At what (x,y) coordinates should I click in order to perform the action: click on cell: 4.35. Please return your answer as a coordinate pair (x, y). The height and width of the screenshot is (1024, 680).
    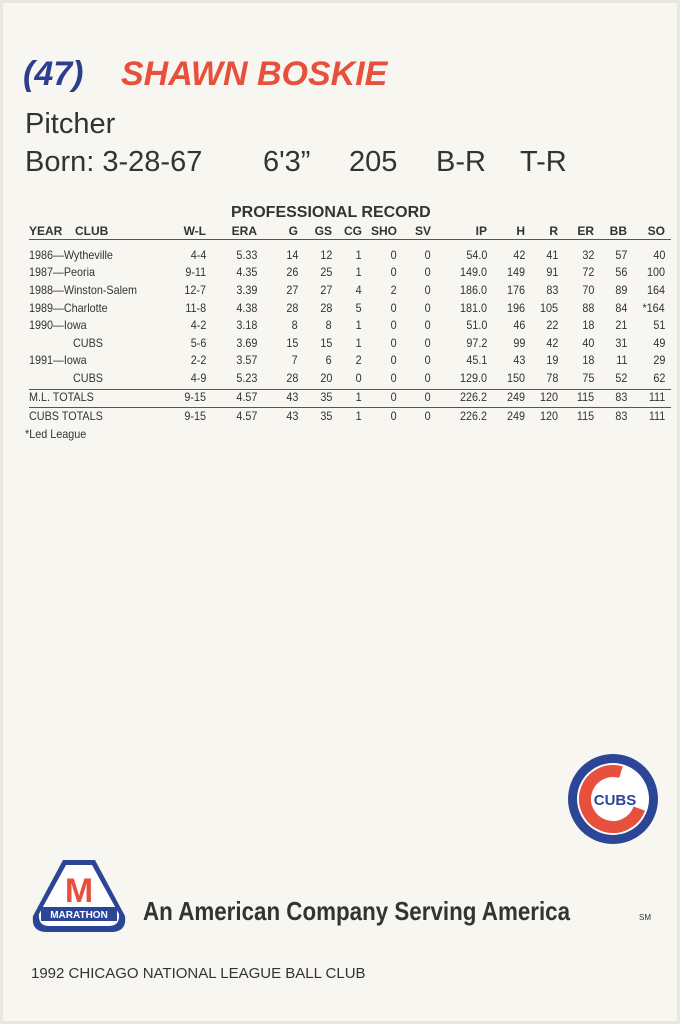
    Looking at the image, I should click on (246, 272).